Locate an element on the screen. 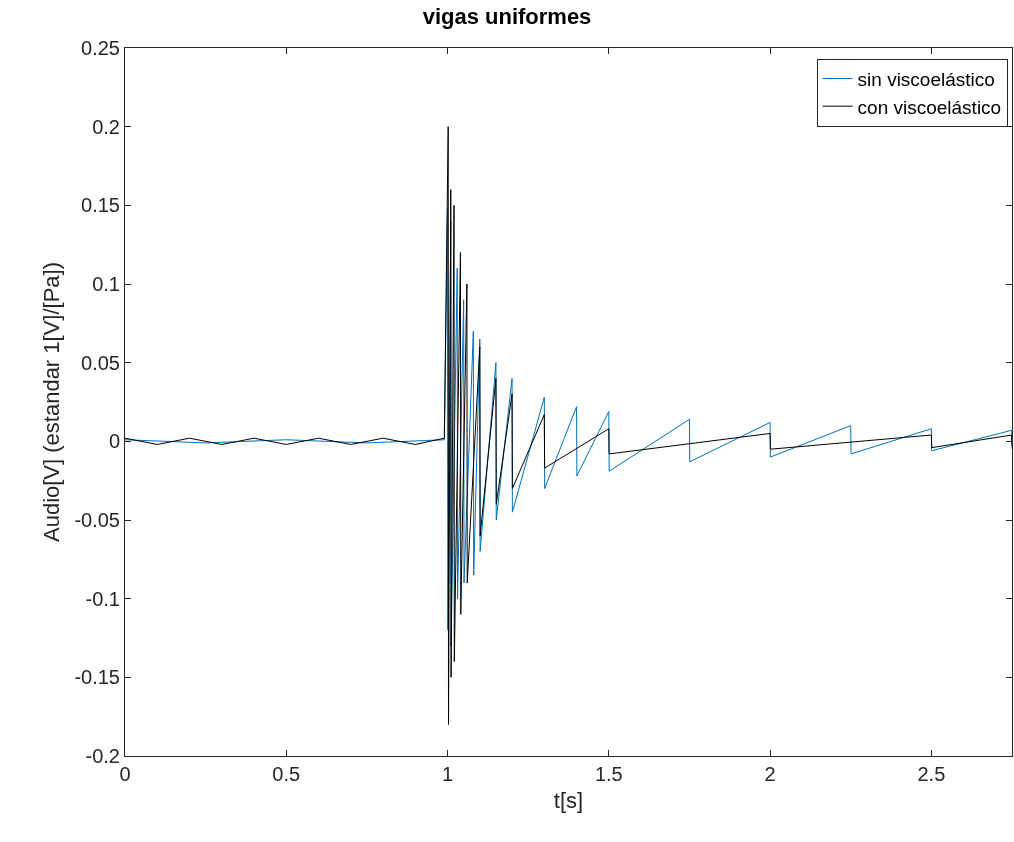 The width and height of the screenshot is (1014, 842). chart-title: vigas uniformes is located at coordinates (507, 16).